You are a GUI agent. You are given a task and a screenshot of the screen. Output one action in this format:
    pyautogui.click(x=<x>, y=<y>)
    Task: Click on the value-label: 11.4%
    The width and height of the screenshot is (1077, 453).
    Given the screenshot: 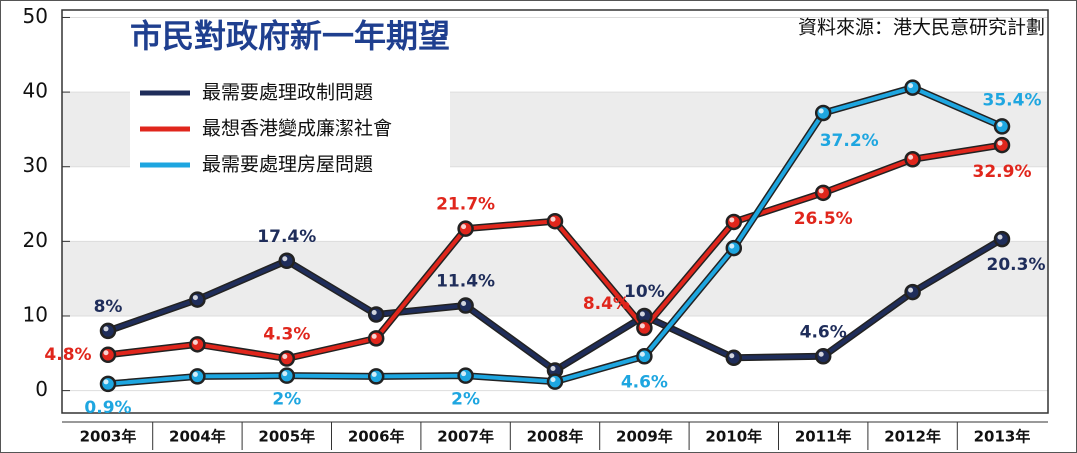 What is the action you would take?
    pyautogui.click(x=465, y=282)
    